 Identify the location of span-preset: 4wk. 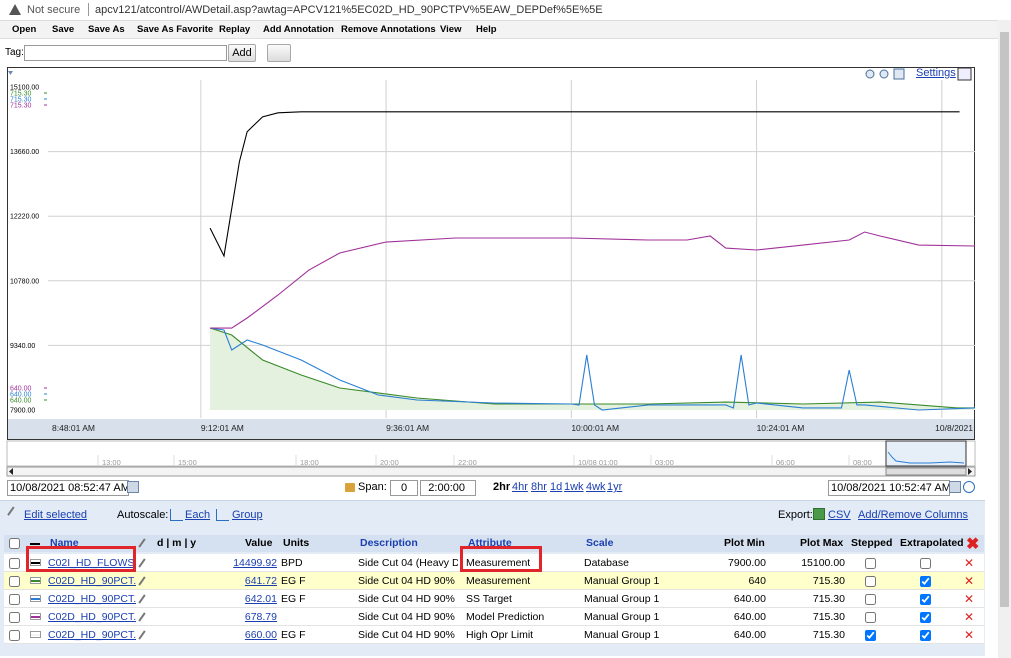
(596, 487).